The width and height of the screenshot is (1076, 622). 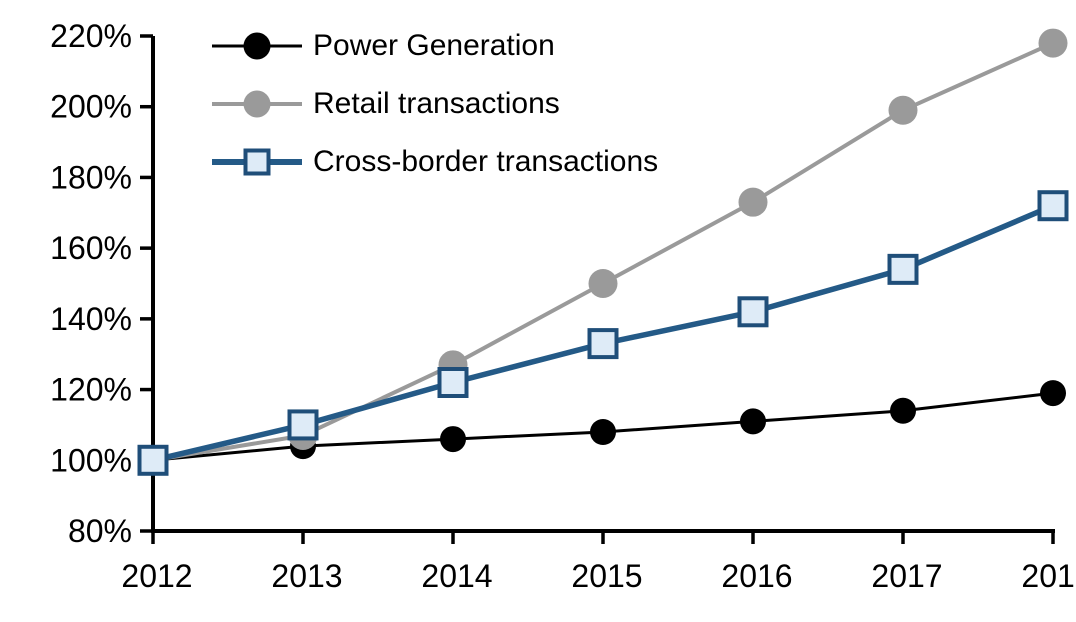 I want to click on svg-text: 120%, so click(x=91, y=390).